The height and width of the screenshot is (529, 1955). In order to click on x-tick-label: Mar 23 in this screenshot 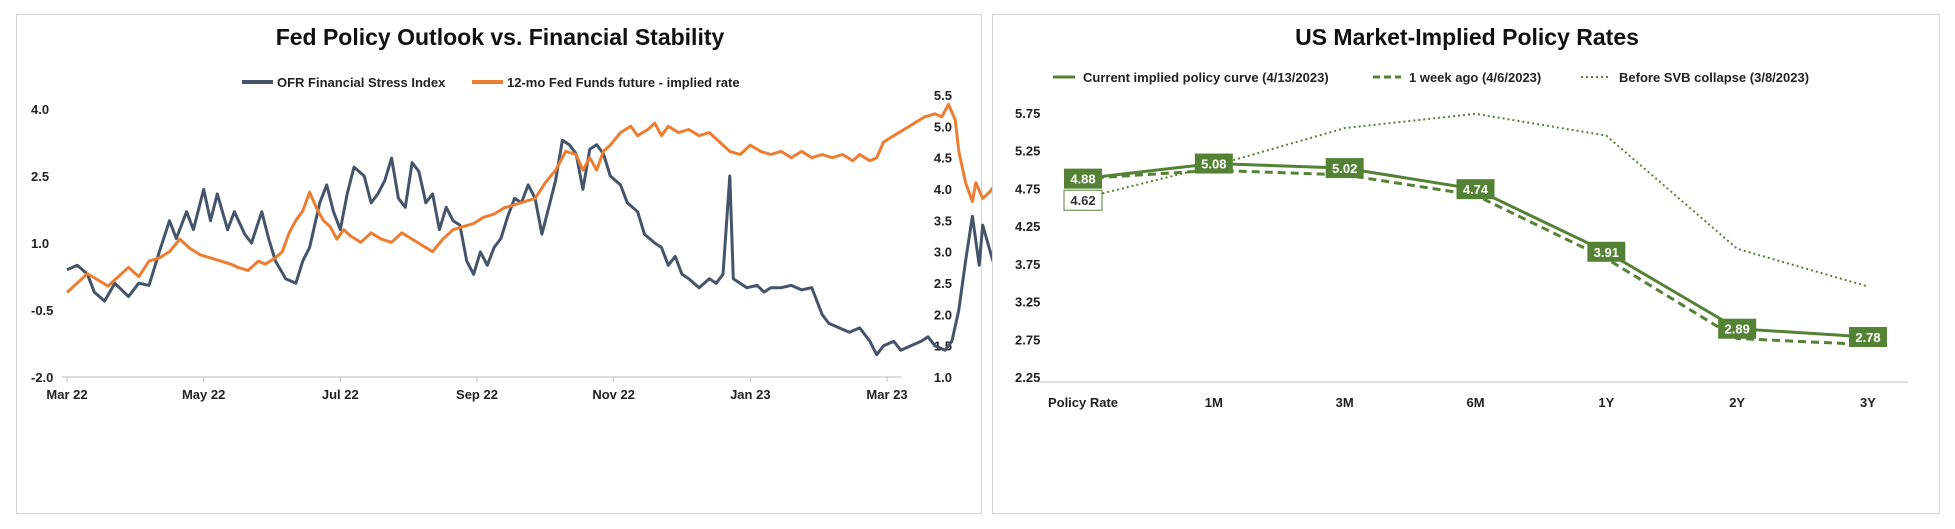, I will do `click(886, 394)`.